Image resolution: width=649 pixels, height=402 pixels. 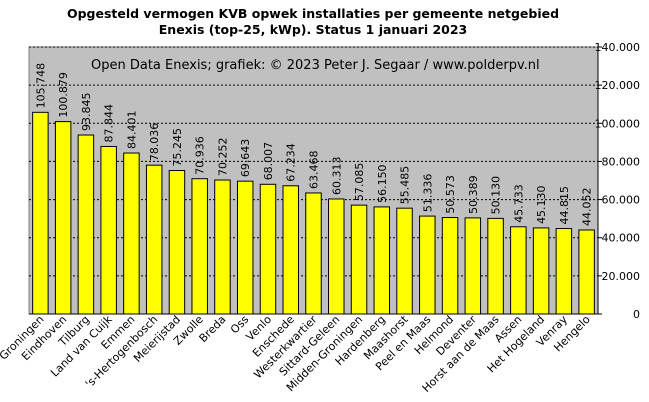 What do you see at coordinates (314, 169) in the screenshot?
I see `value-label: 63.468` at bounding box center [314, 169].